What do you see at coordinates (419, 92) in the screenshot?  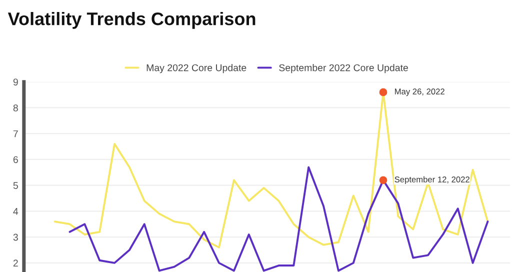 I see `annotation: May 26, 2022` at bounding box center [419, 92].